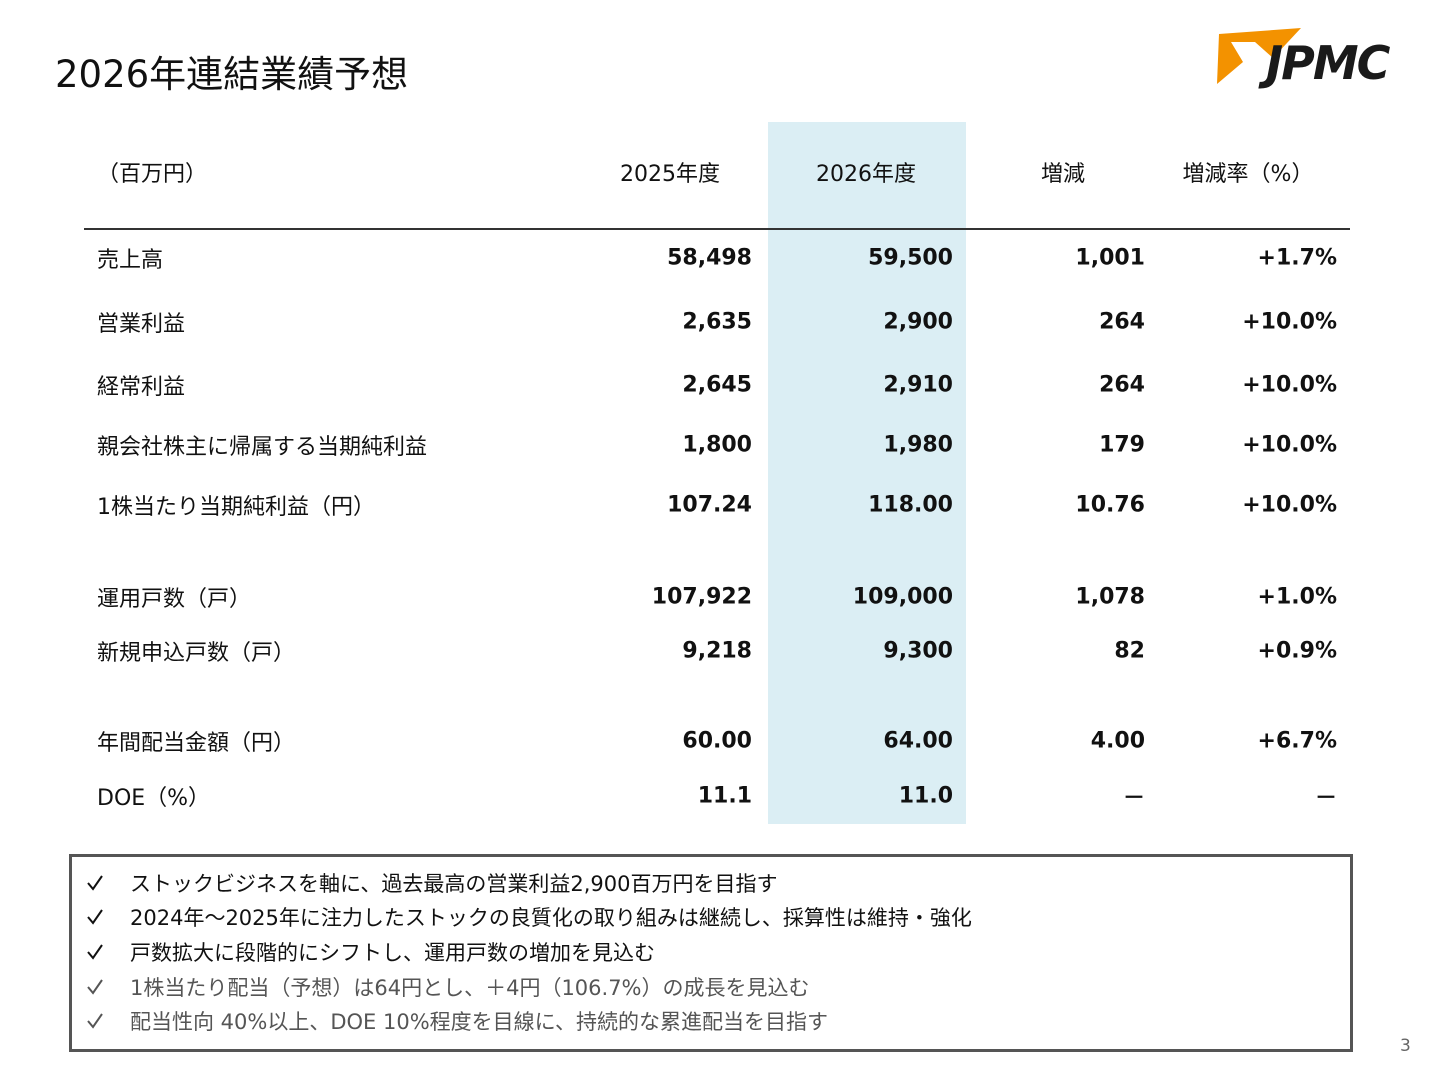  What do you see at coordinates (1110, 597) in the screenshot?
I see `table-value: 1,078` at bounding box center [1110, 597].